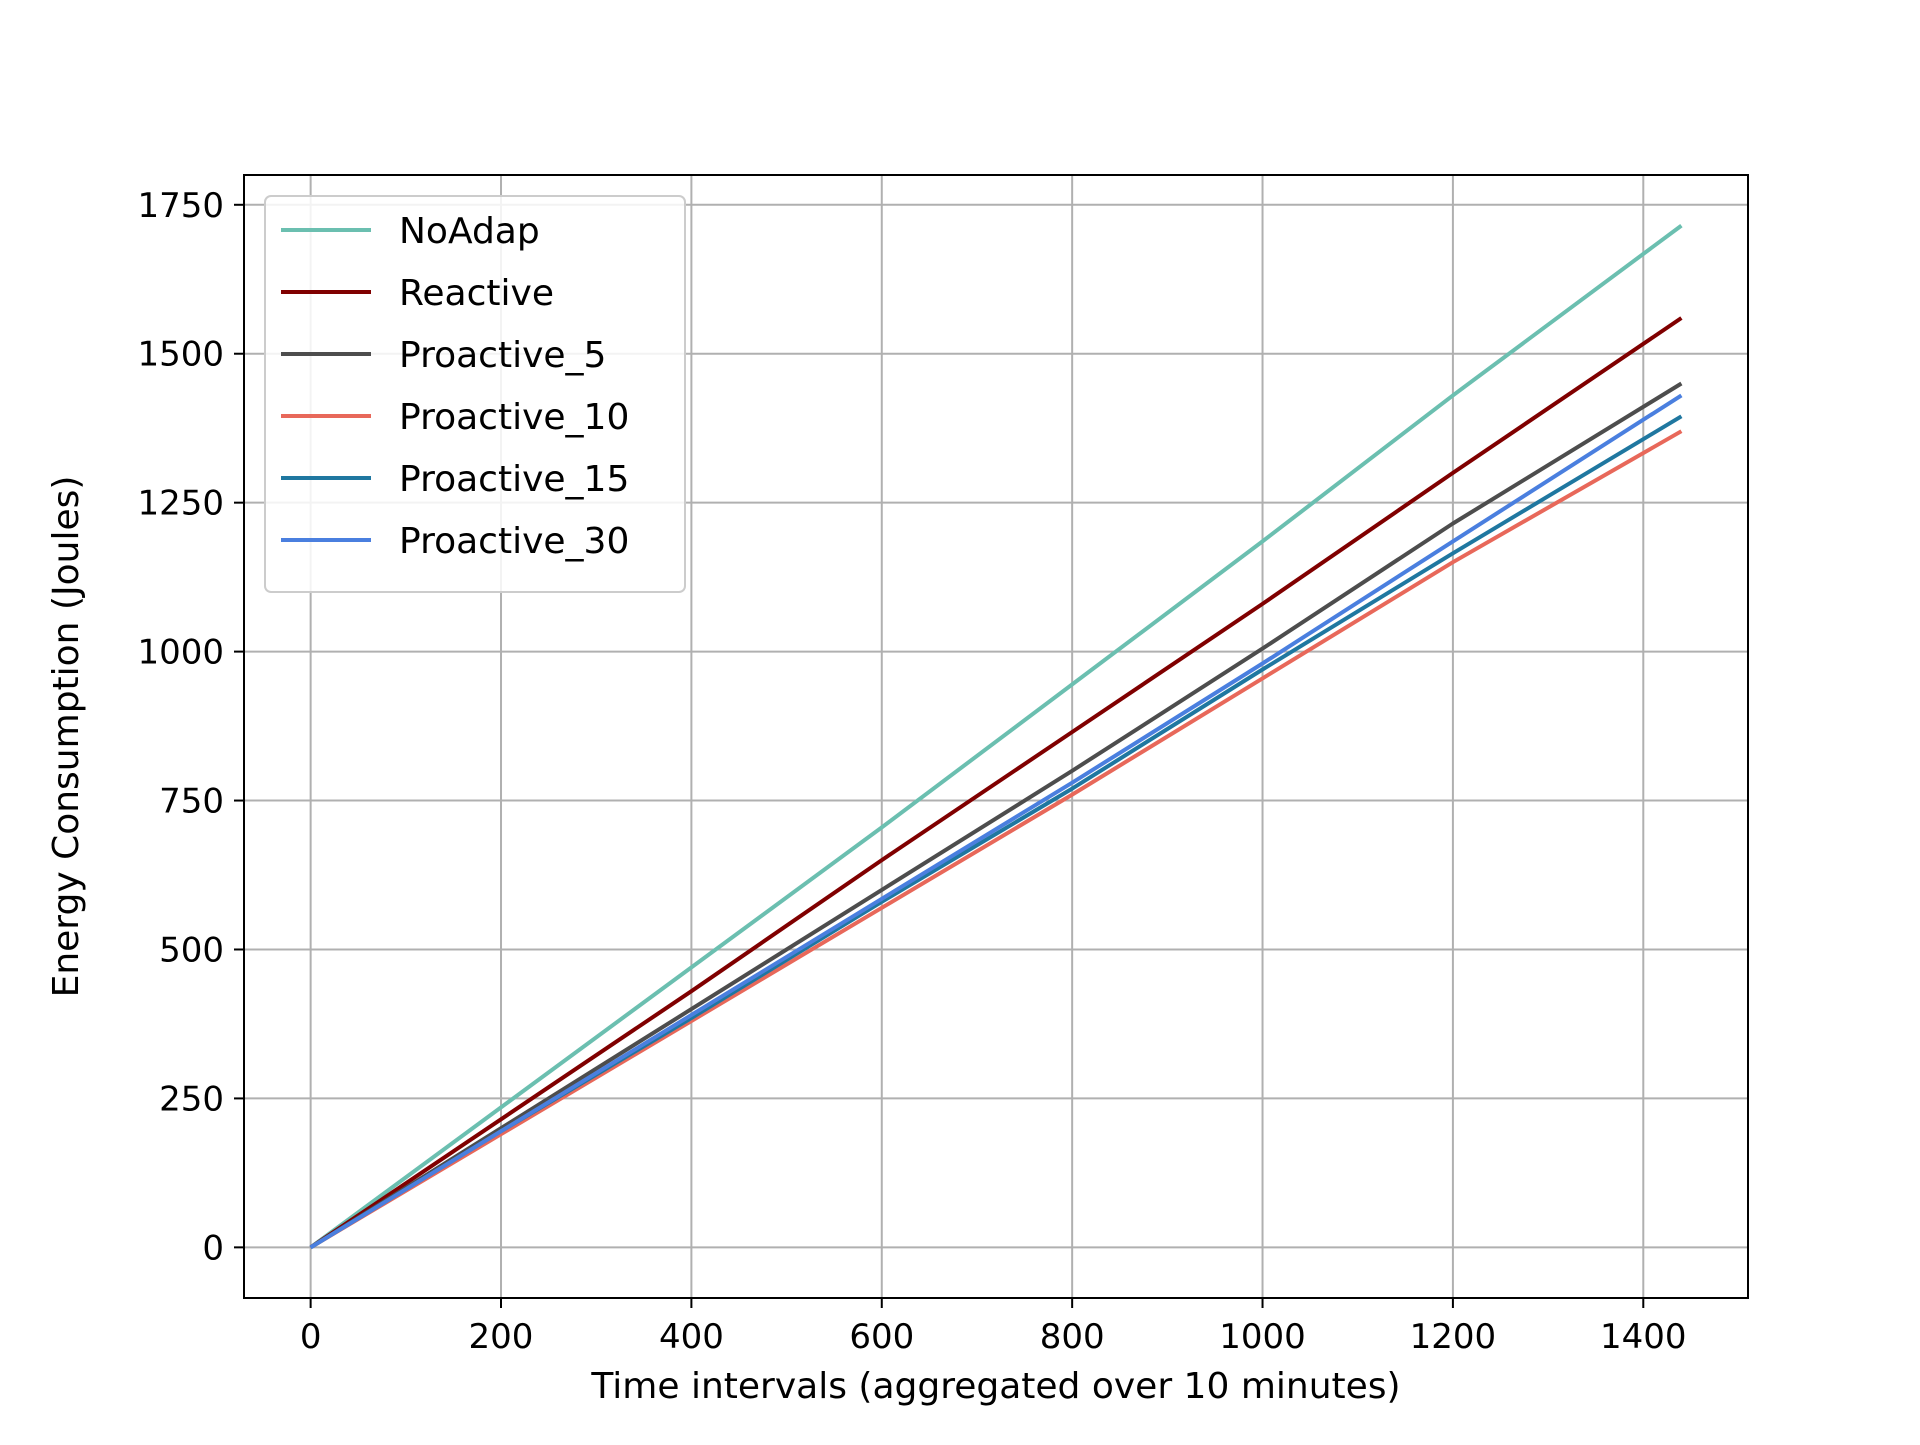  What do you see at coordinates (514, 541) in the screenshot?
I see `legend-label: Proactive_30` at bounding box center [514, 541].